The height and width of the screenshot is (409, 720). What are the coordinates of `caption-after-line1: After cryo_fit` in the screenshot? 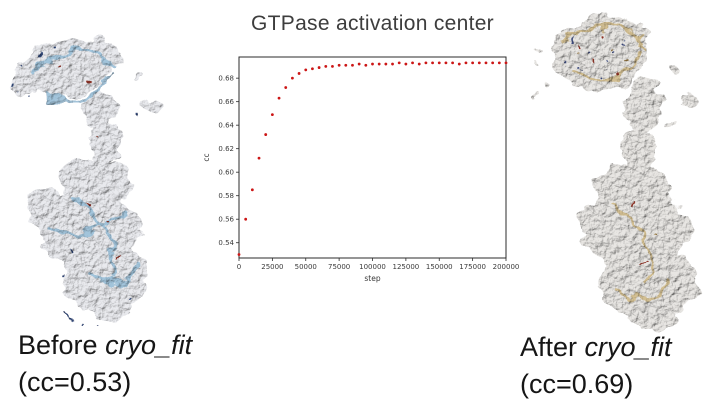 It's located at (596, 347).